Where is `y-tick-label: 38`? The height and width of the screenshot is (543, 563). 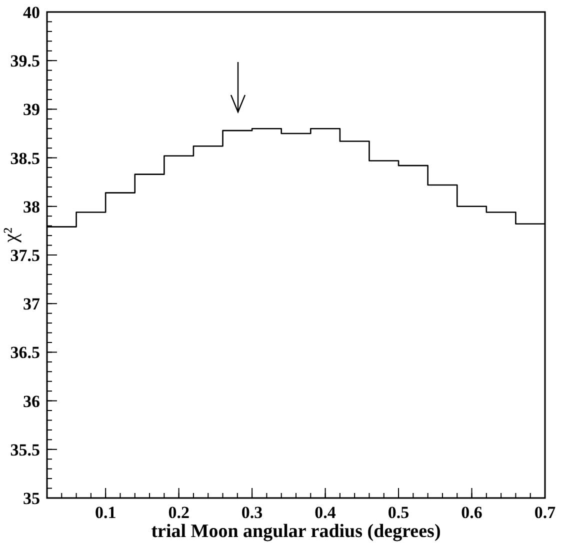
y-tick-label: 38 is located at coordinates (31, 206).